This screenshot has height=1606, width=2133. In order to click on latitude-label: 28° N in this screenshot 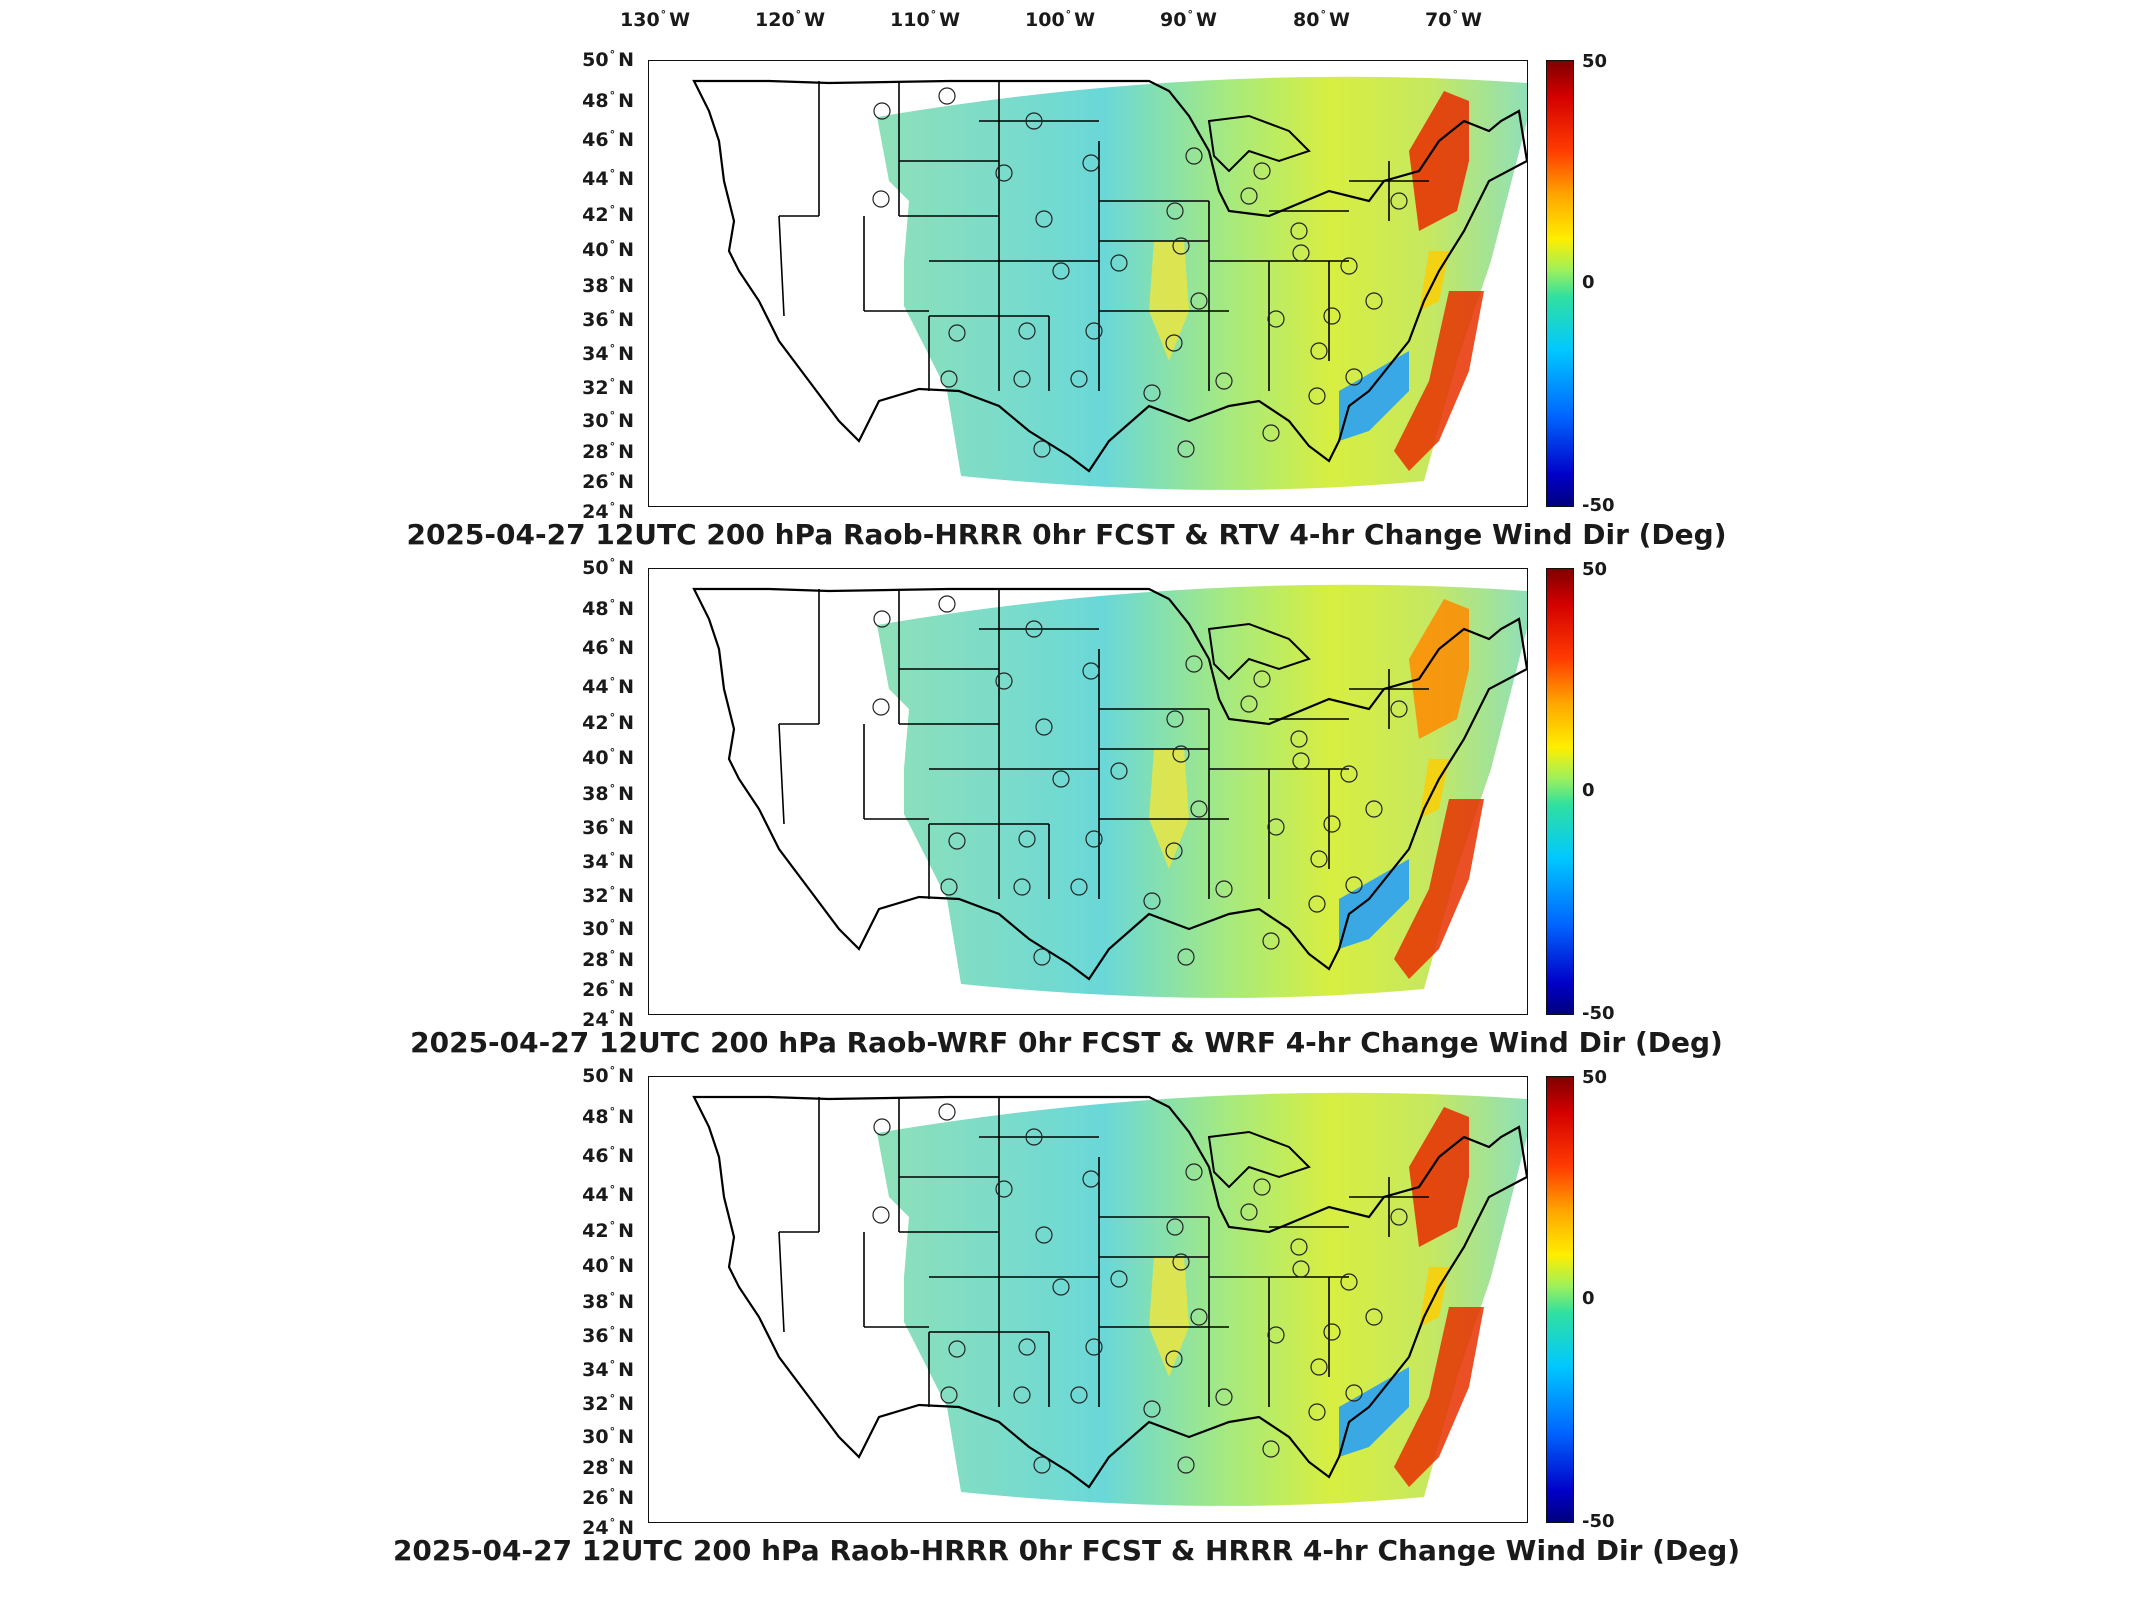, I will do `click(608, 959)`.